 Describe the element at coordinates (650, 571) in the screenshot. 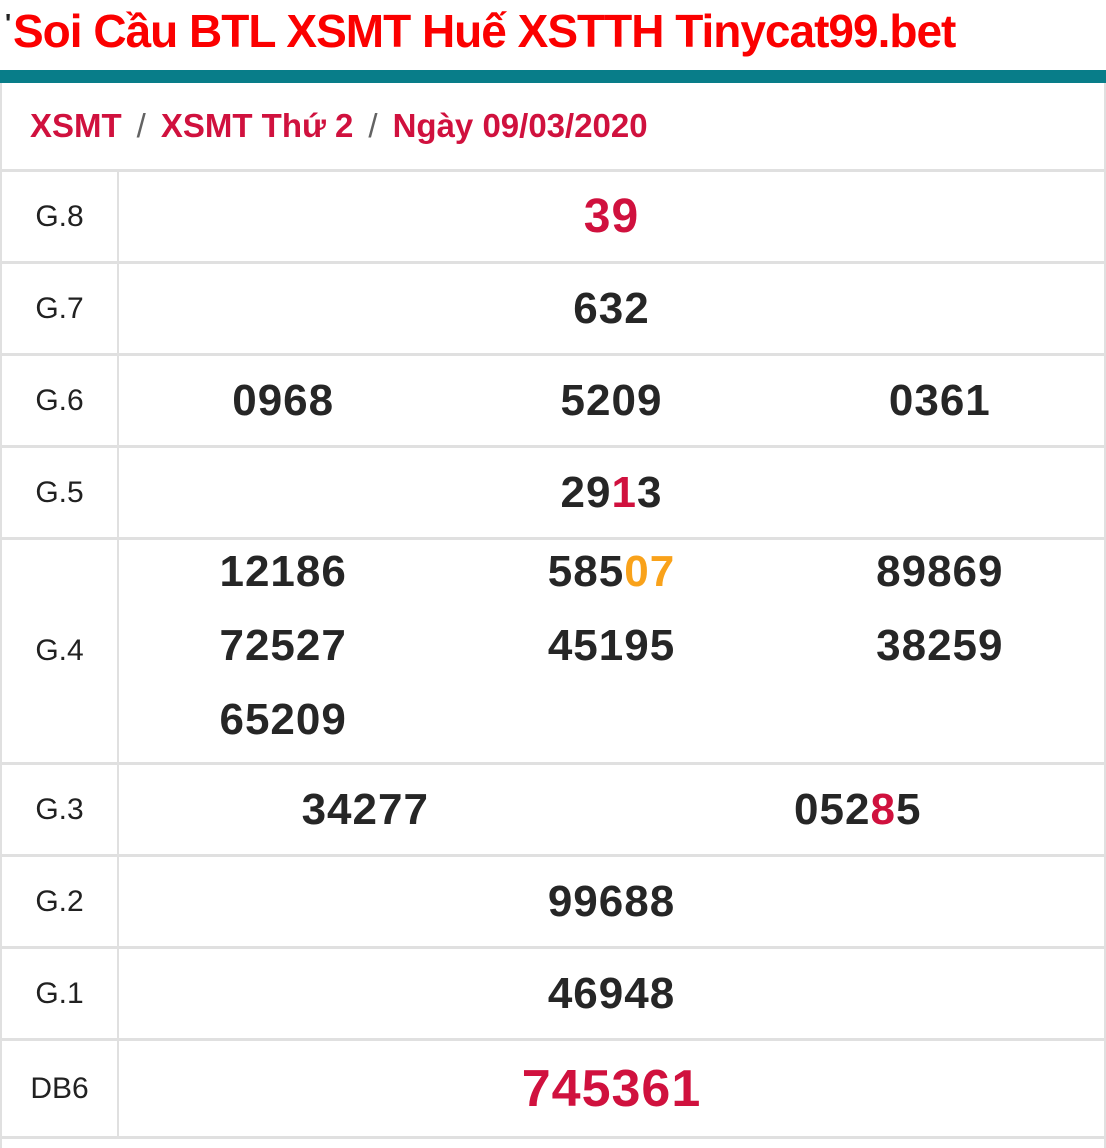

I see `highlighted-digit-segment: 07` at that location.